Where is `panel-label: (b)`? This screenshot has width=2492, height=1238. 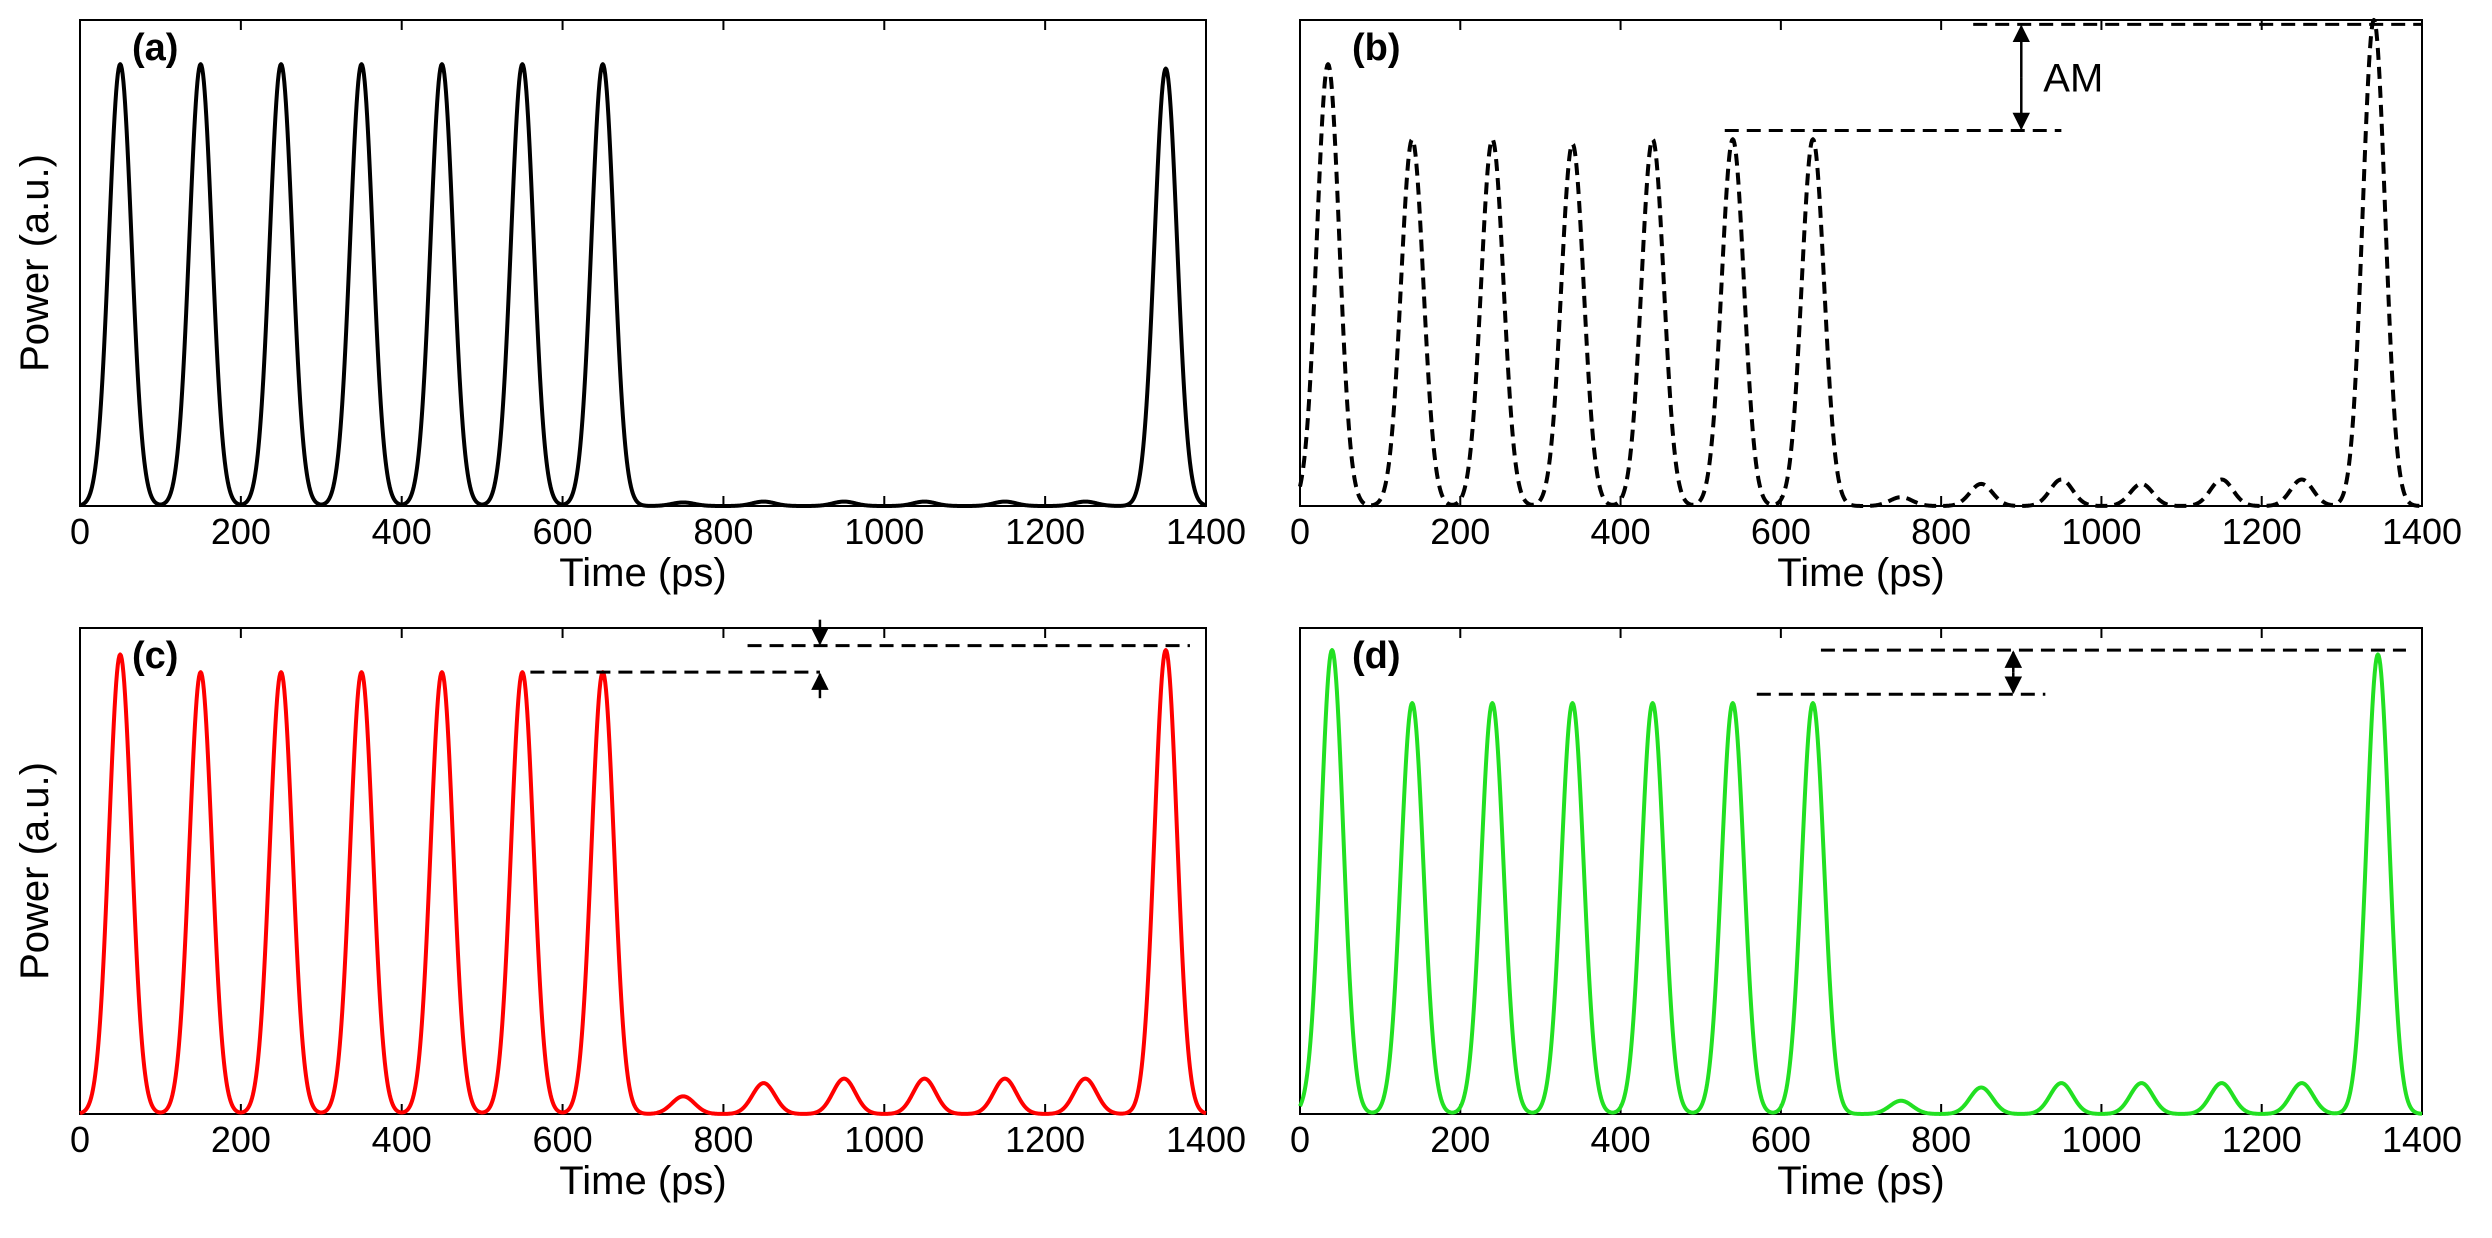
panel-label: (b) is located at coordinates (1376, 48).